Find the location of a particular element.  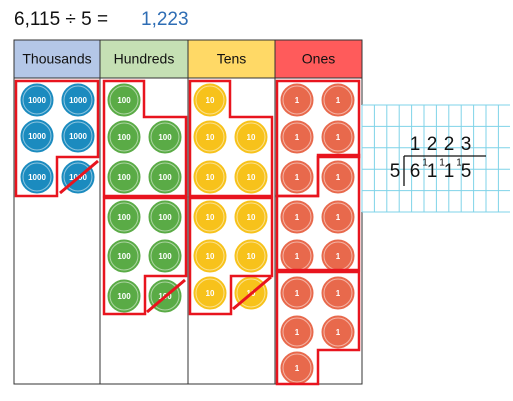

dividend-digit: 6 is located at coordinates (415, 171).